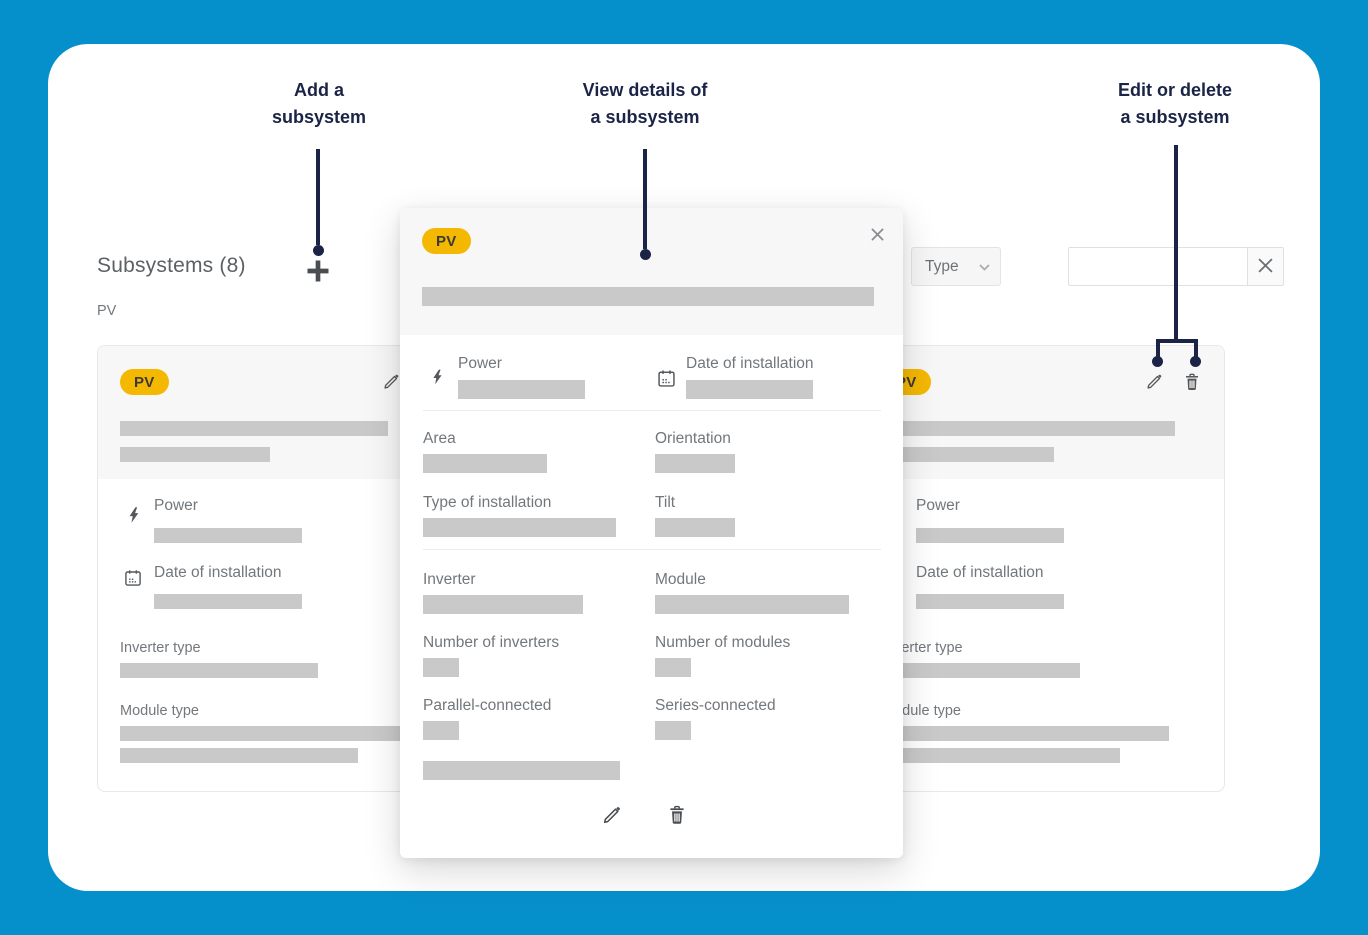  Describe the element at coordinates (645, 103) in the screenshot. I see `annotation-view-details: View details of a subsystem` at that location.